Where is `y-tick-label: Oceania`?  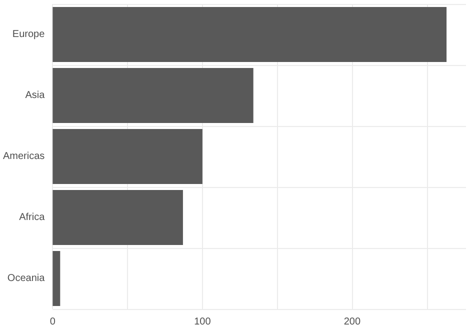 y-tick-label: Oceania is located at coordinates (26, 278).